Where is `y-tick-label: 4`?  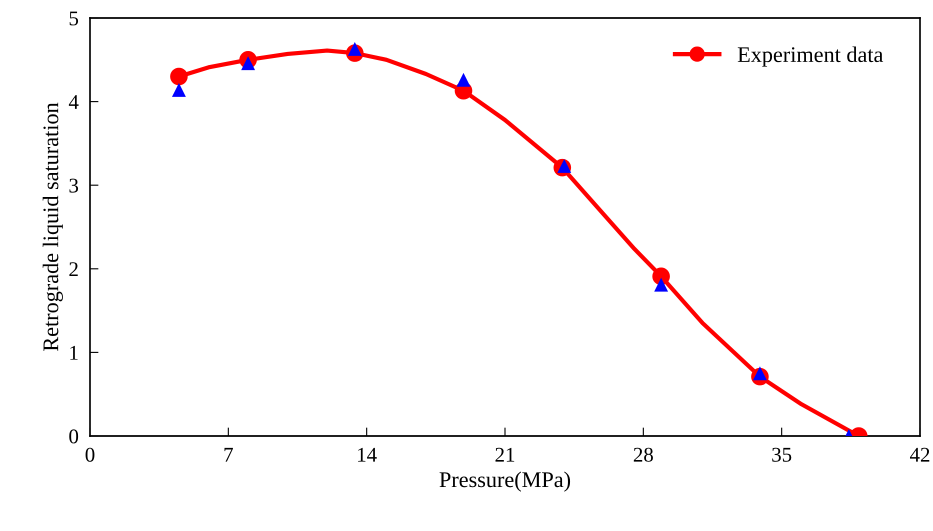 y-tick-label: 4 is located at coordinates (73, 102).